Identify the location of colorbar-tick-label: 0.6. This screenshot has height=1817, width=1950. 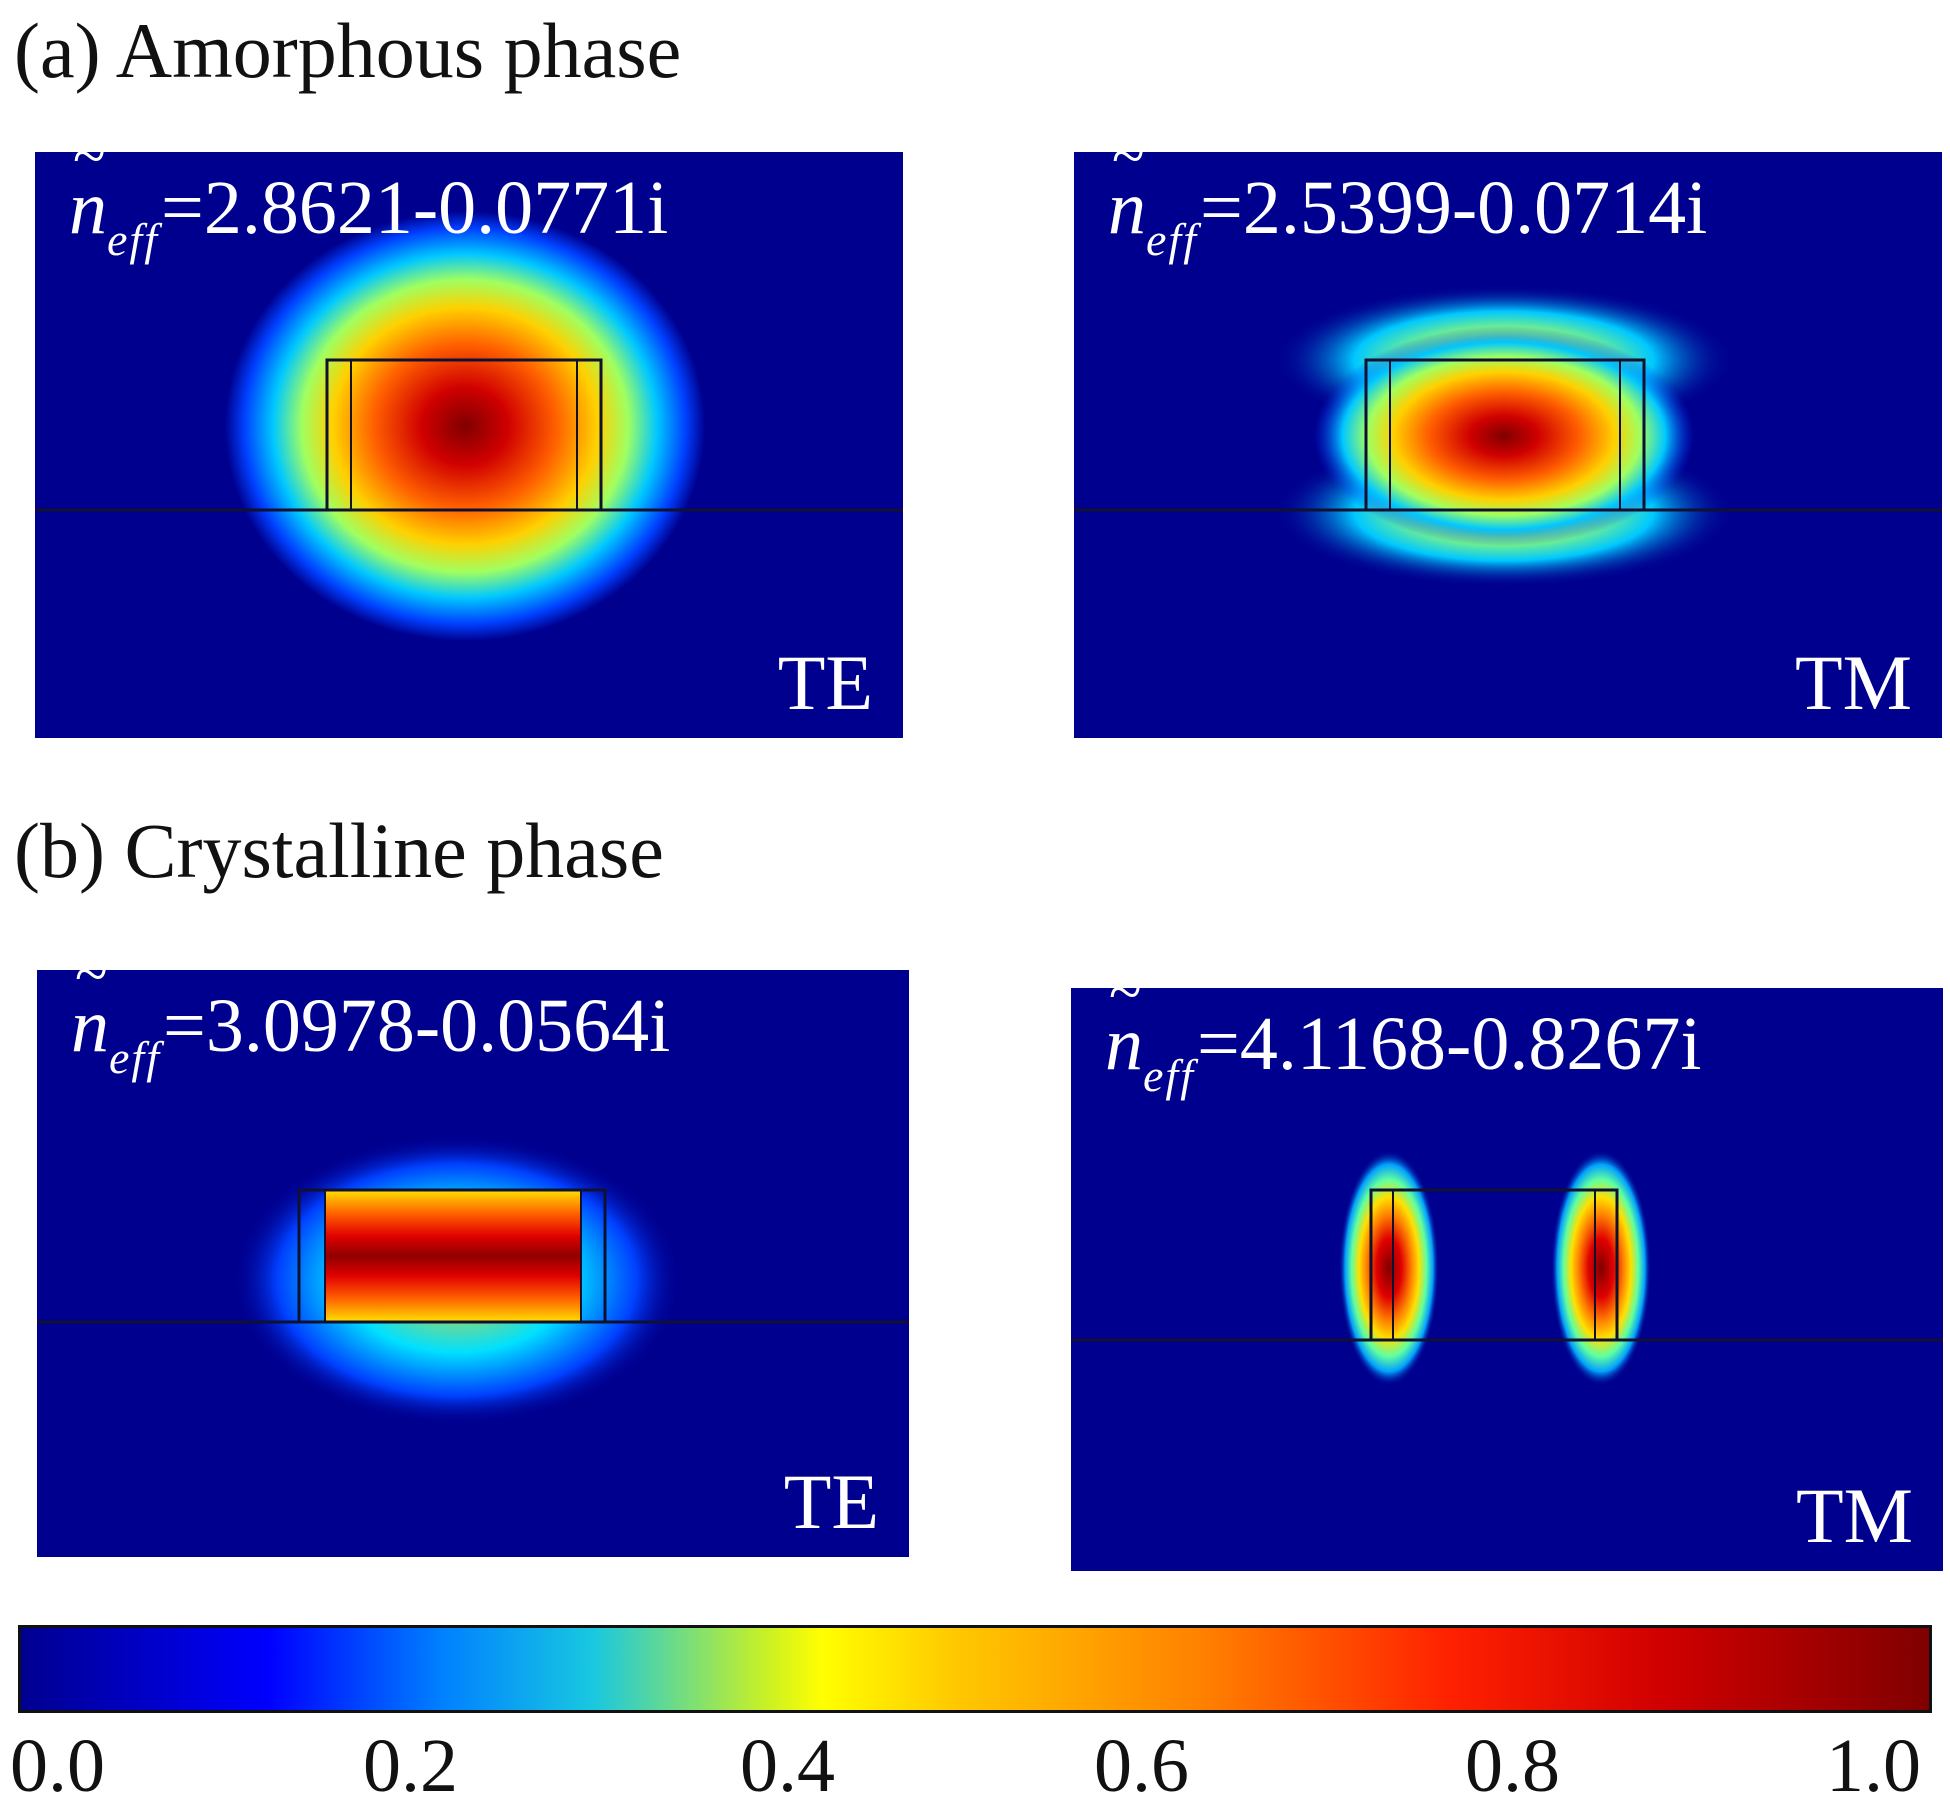
(1141, 1766).